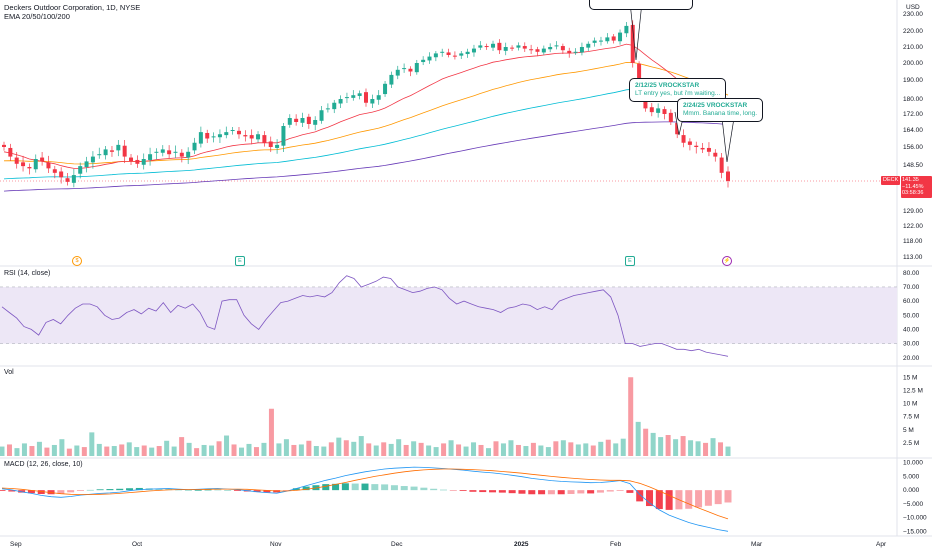 The height and width of the screenshot is (550, 932). What do you see at coordinates (448, 316) in the screenshot?
I see `rsi-pane` at bounding box center [448, 316].